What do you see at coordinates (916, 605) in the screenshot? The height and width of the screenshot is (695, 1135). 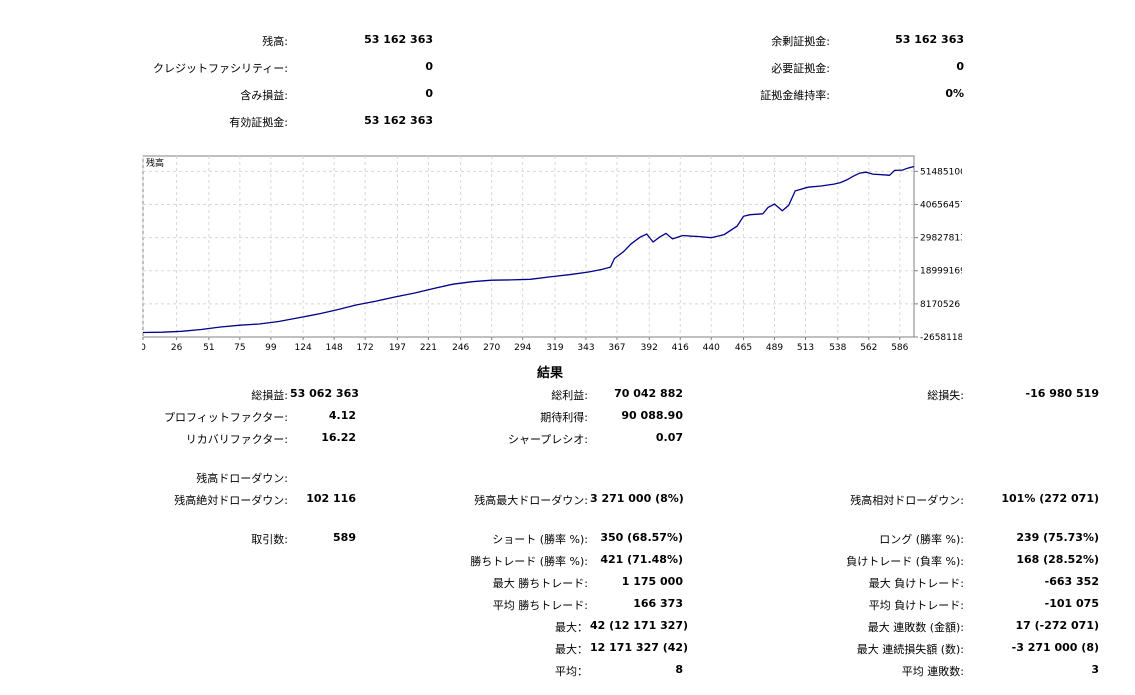 I see `avg-loss-label: 平均 負けトレード:` at bounding box center [916, 605].